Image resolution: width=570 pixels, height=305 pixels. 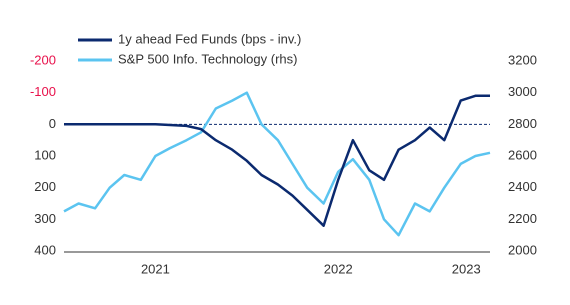 What do you see at coordinates (522, 91) in the screenshot?
I see `y2-tick-label: 3000` at bounding box center [522, 91].